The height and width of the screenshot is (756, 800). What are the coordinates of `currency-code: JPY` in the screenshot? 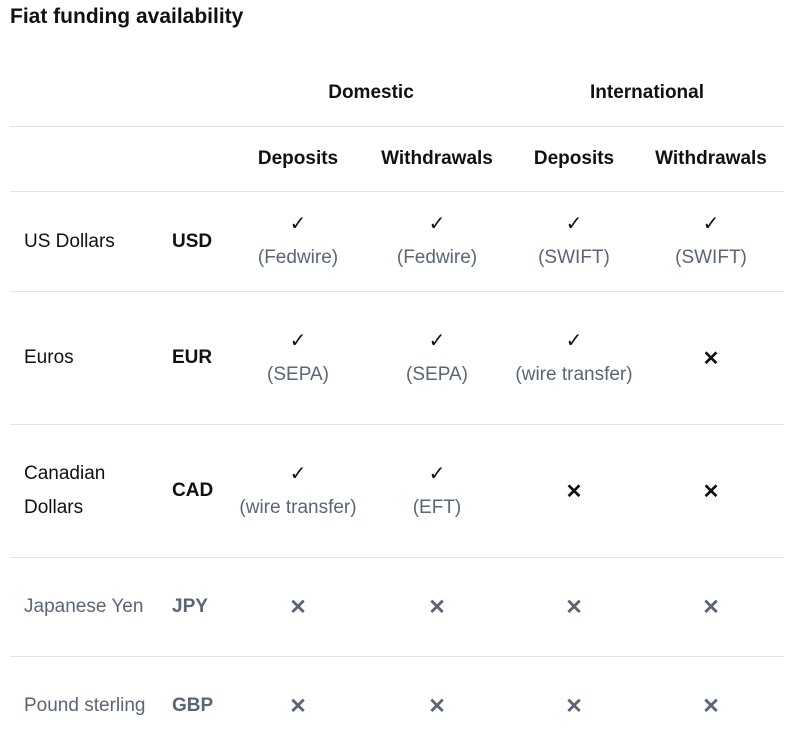 It's located at (196, 607).